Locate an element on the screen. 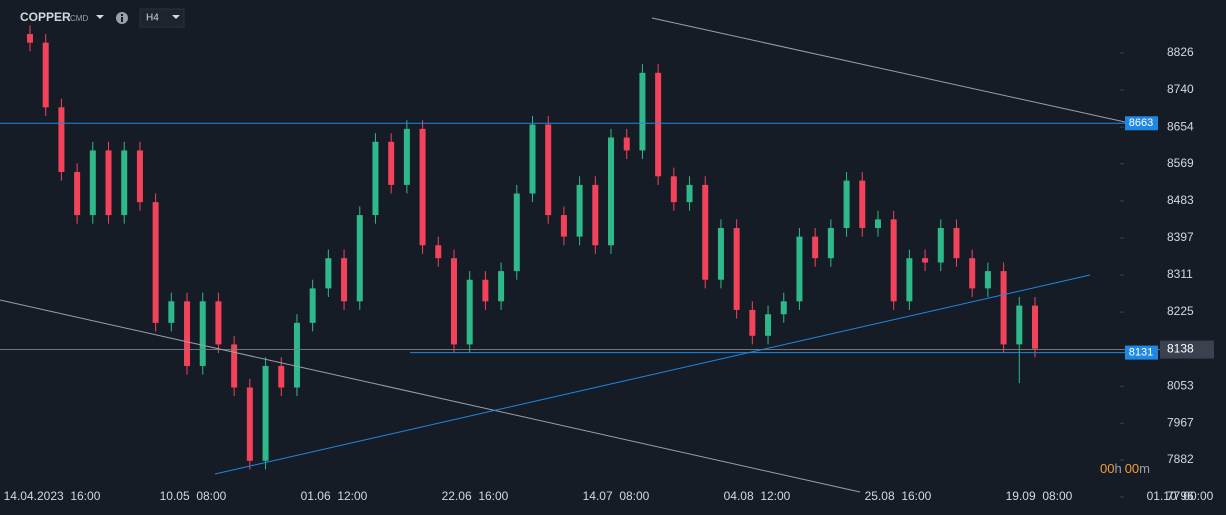 The height and width of the screenshot is (515, 1226). x-tick-label: 25.08 16:00 is located at coordinates (898, 496).